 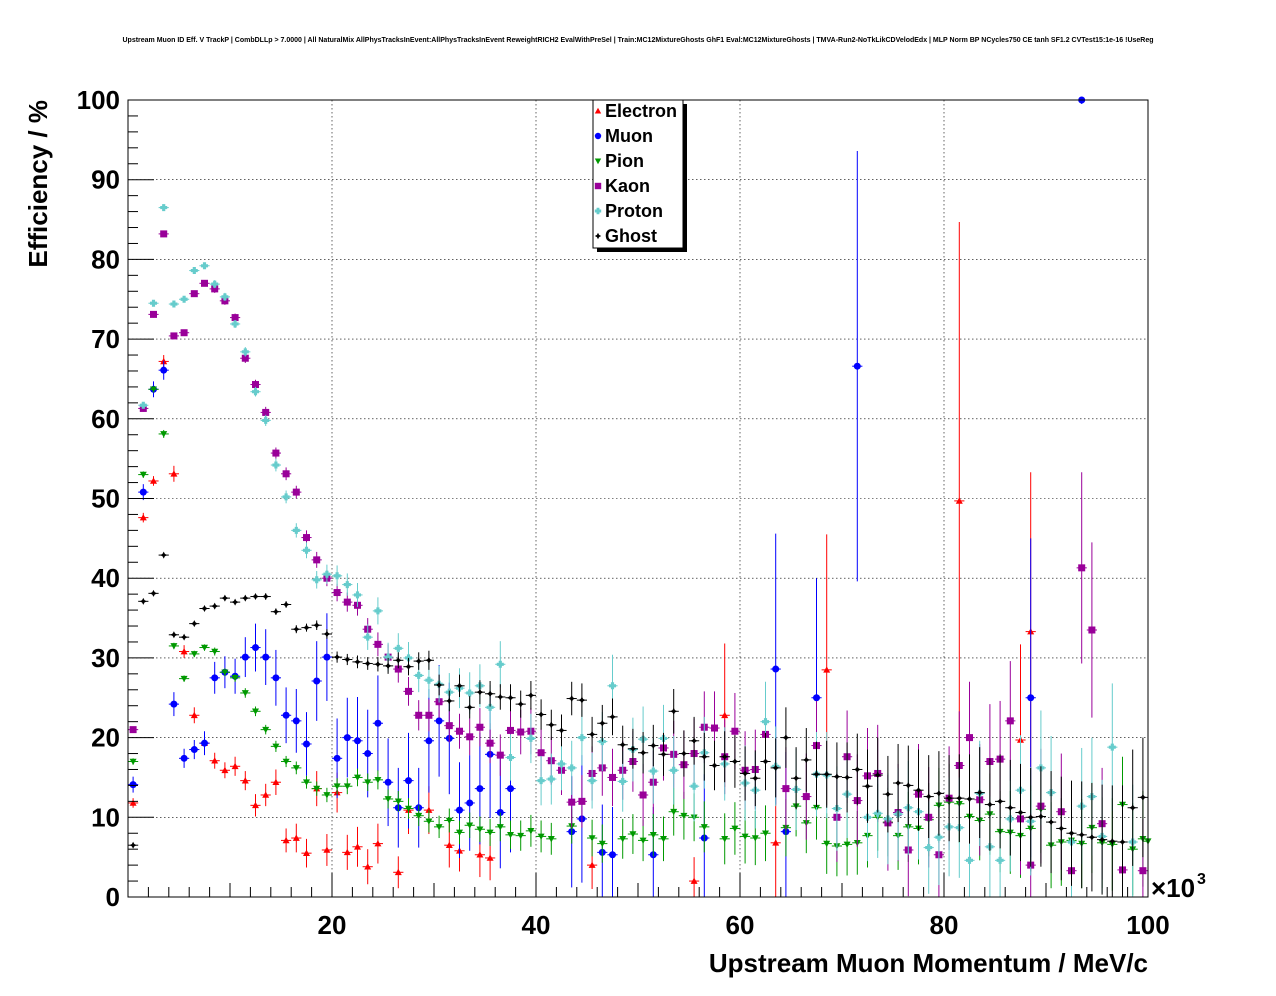 I want to click on y-tick-label: 20, so click(x=105, y=738).